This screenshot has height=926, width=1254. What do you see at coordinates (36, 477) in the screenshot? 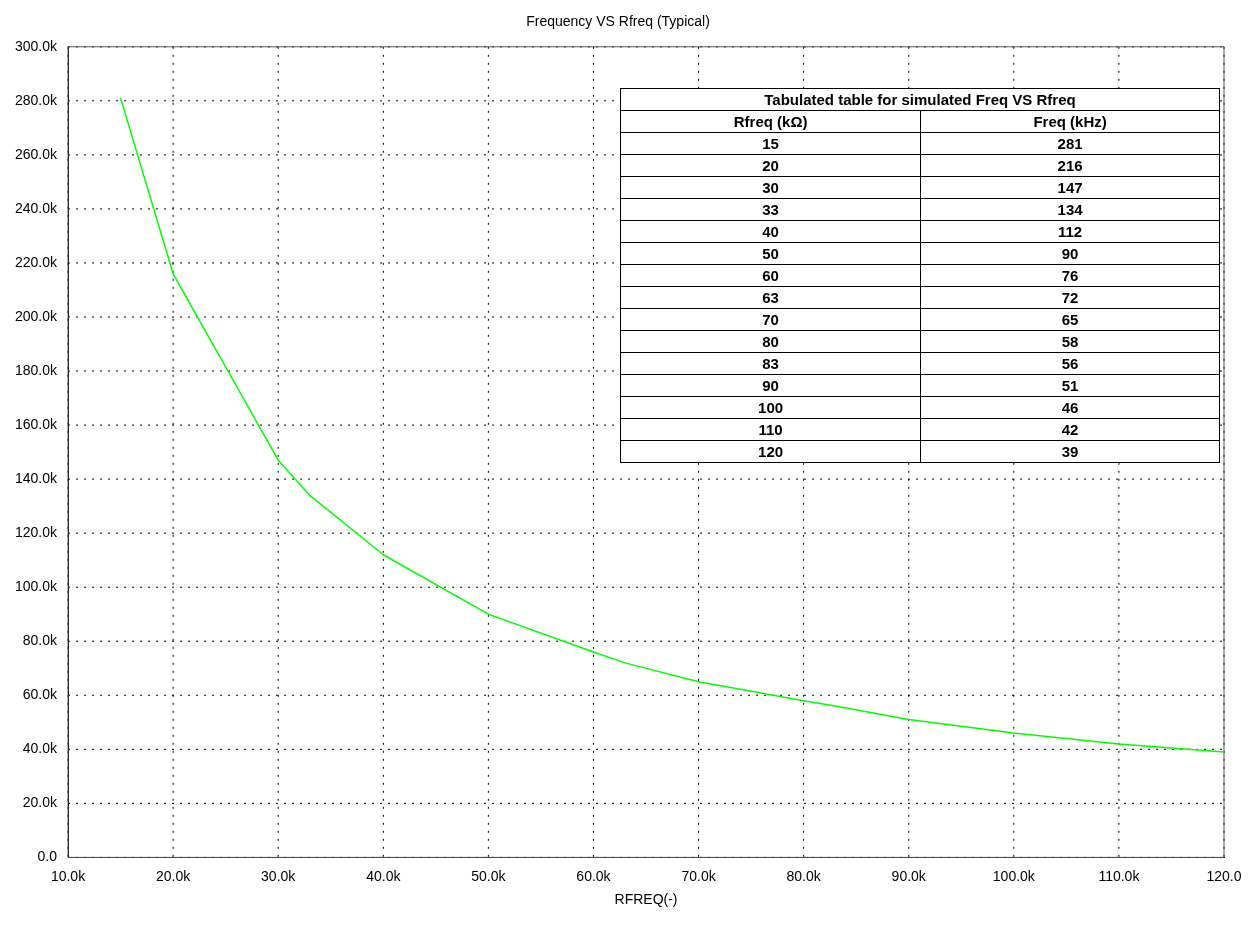
I see `y-tick-label: 140.0k` at bounding box center [36, 477].